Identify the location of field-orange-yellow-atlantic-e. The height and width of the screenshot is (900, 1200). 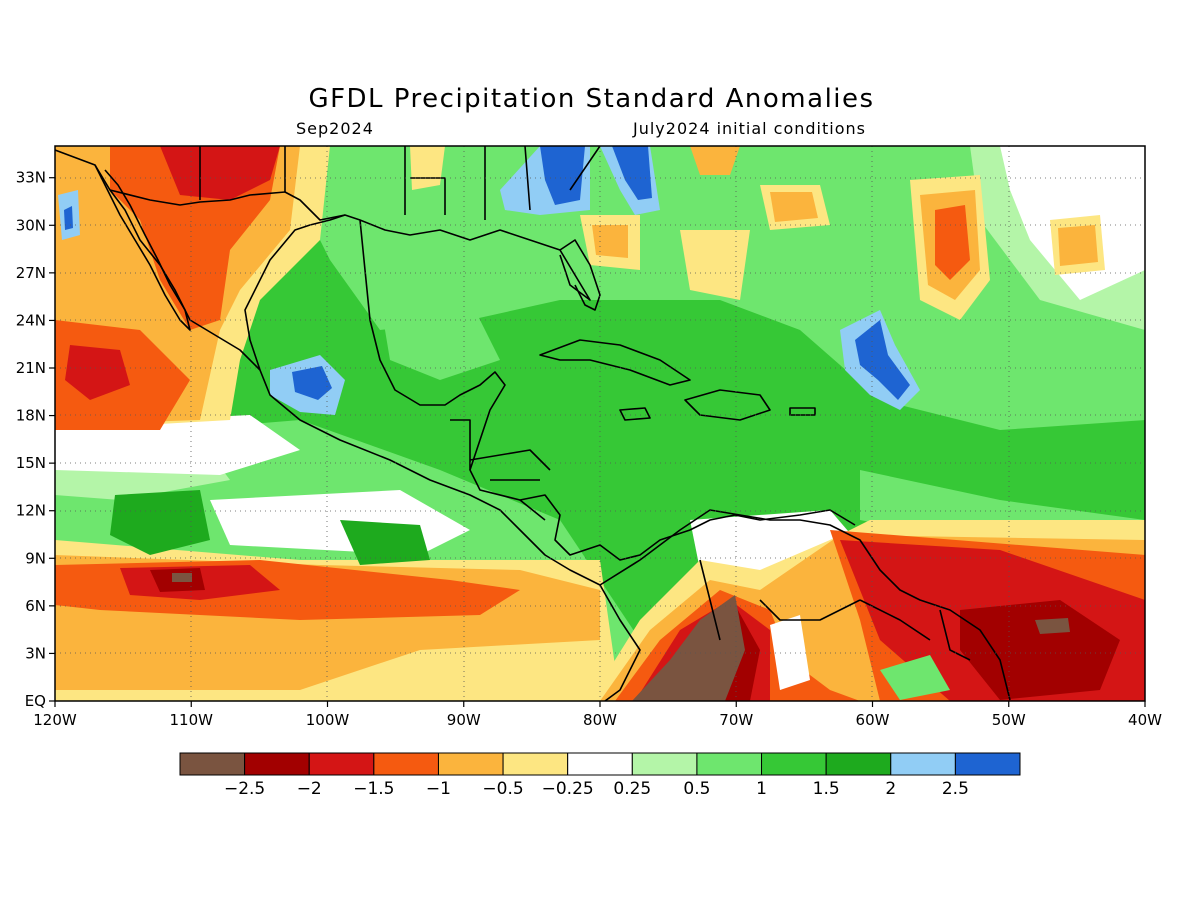
(715, 160).